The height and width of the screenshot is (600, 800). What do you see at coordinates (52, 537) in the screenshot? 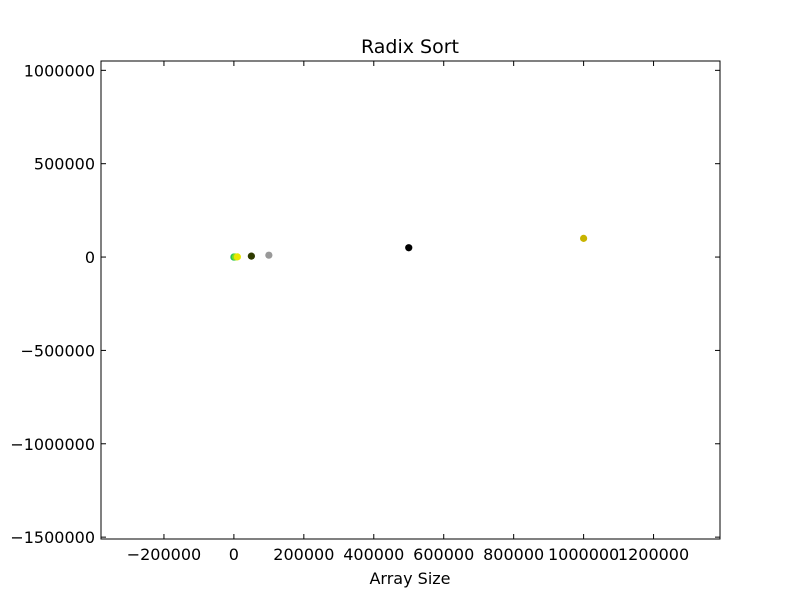
I see `y-tick-label: −1500000` at bounding box center [52, 537].